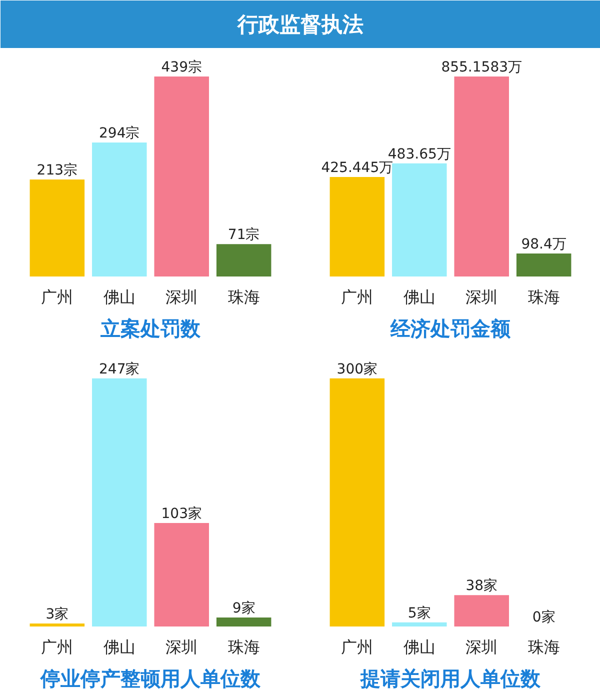 The width and height of the screenshot is (600, 700). Describe the element at coordinates (119, 369) in the screenshot. I see `data-label: 247家` at that location.